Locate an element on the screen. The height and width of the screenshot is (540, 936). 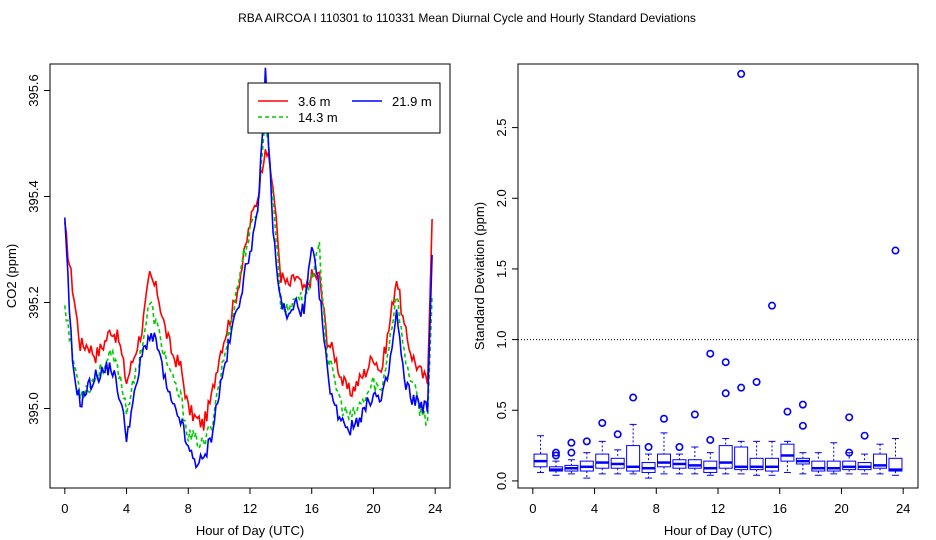
right-y-tick-label: 0.0 is located at coordinates (501, 481).